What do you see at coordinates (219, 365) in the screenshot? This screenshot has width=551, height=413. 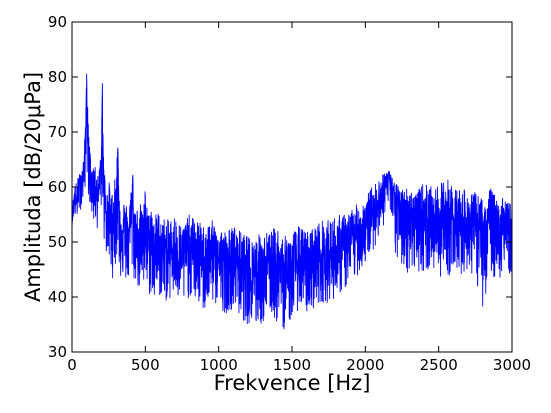 I see `x-tick-label: 1000` at bounding box center [219, 365].